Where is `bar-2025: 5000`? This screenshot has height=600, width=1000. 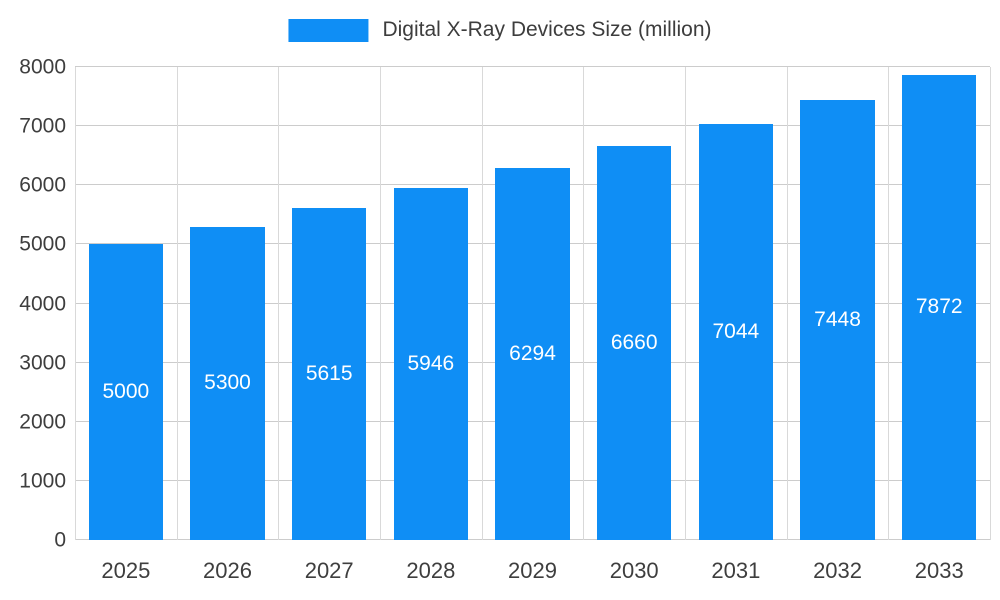 bar-2025: 5000 is located at coordinates (125, 392).